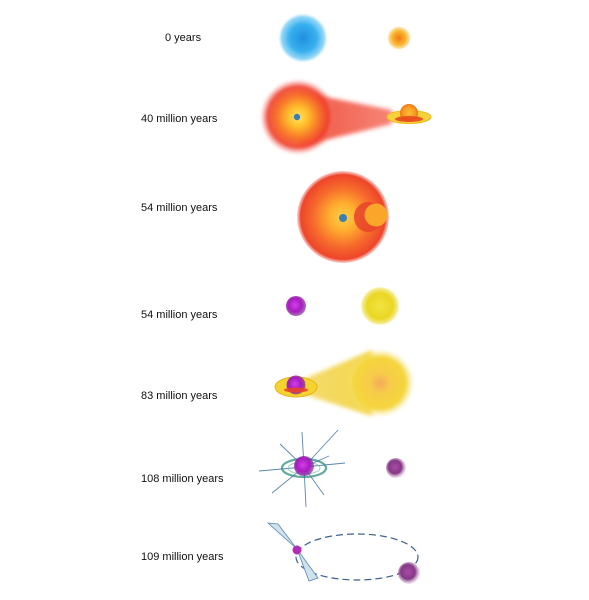 The image size is (589, 600). Describe the element at coordinates (282, 536) in the screenshot. I see `pulsar-beam-upper` at that location.